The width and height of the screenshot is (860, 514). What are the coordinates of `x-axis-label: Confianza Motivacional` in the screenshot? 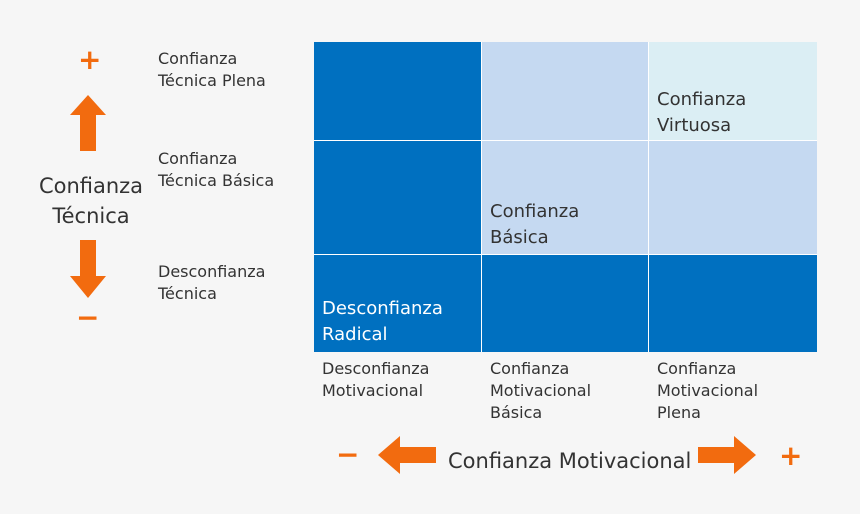 It's located at (570, 461).